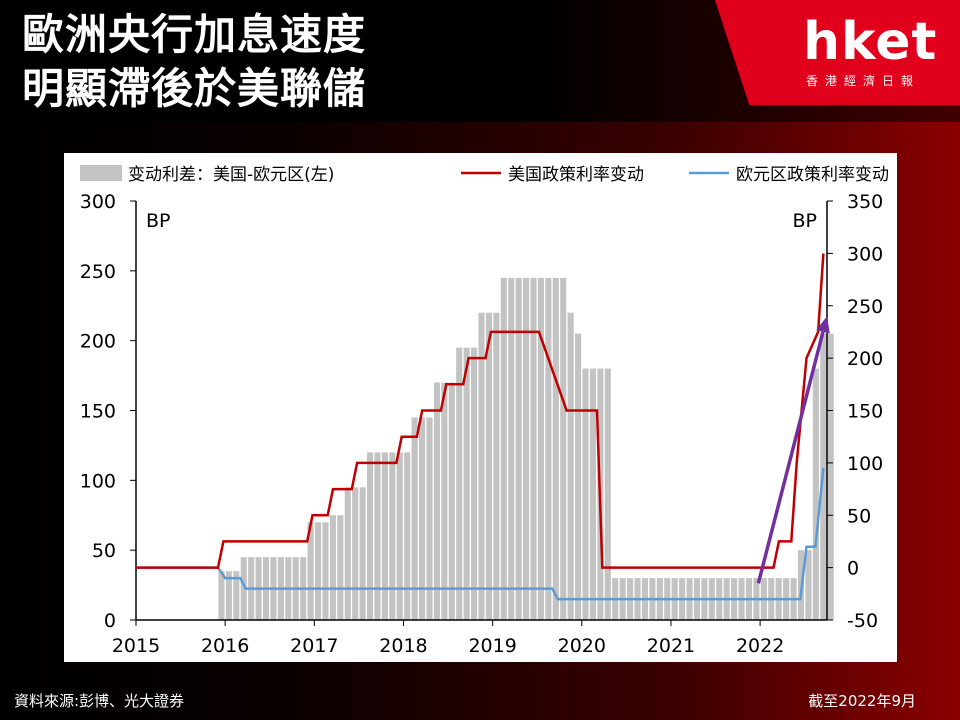  What do you see at coordinates (110, 621) in the screenshot?
I see `y-left-tick-label: 0` at bounding box center [110, 621].